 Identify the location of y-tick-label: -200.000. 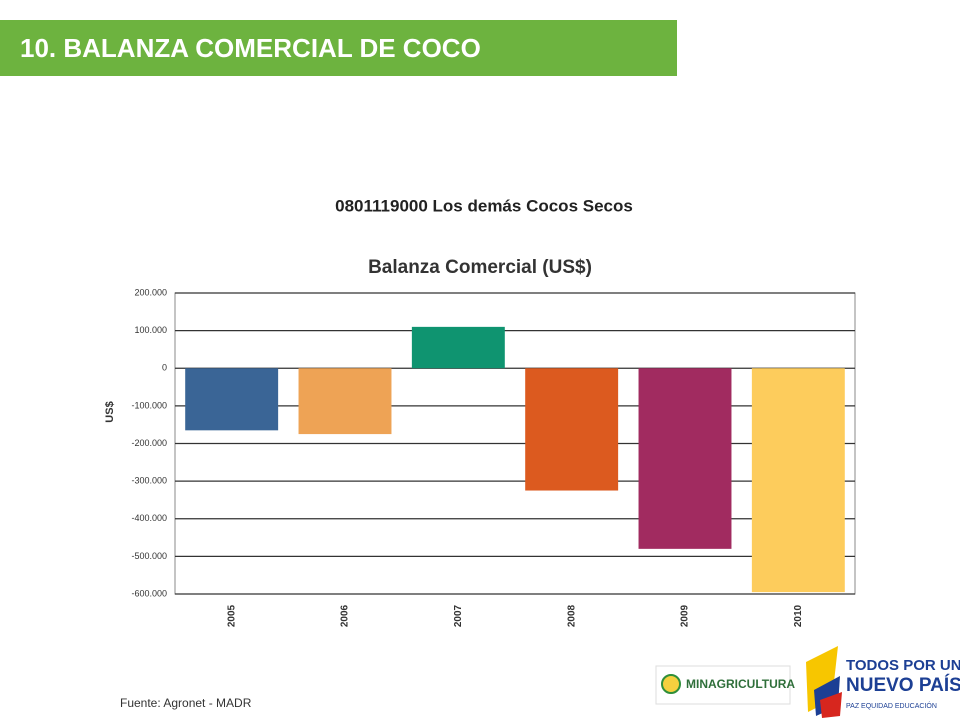
(149, 443).